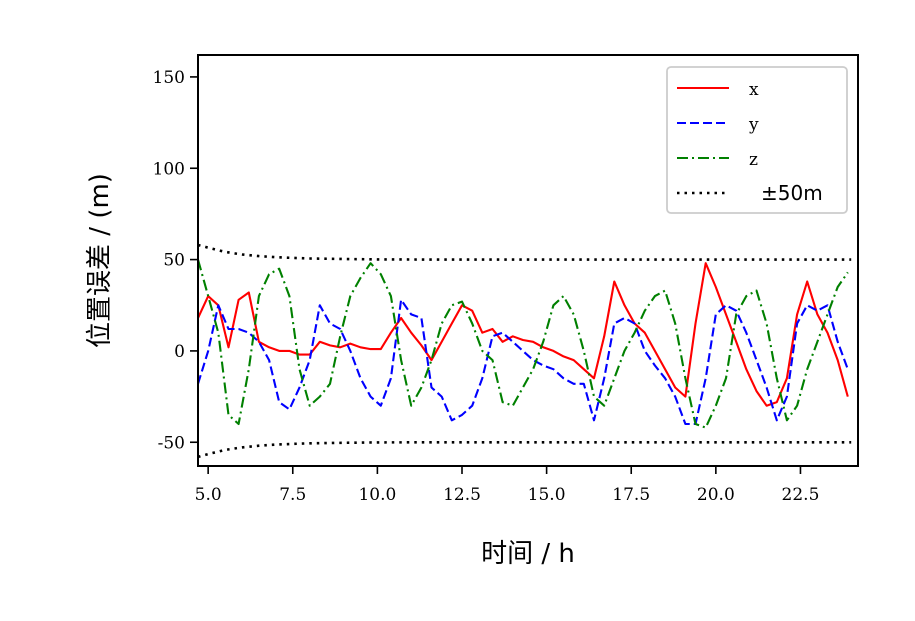  I want to click on legend-label: x, so click(754, 90).